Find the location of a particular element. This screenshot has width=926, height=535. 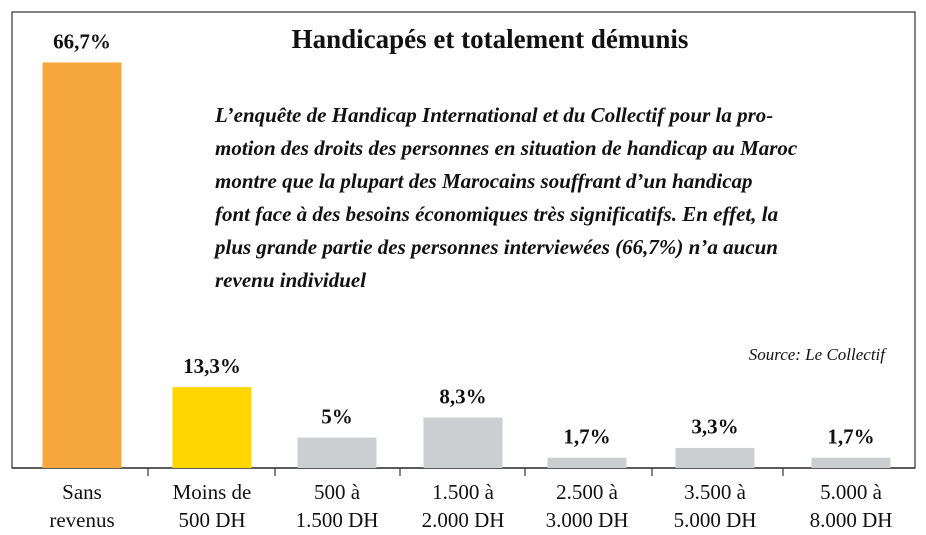

x-tick-label: 1.500 à is located at coordinates (463, 492).